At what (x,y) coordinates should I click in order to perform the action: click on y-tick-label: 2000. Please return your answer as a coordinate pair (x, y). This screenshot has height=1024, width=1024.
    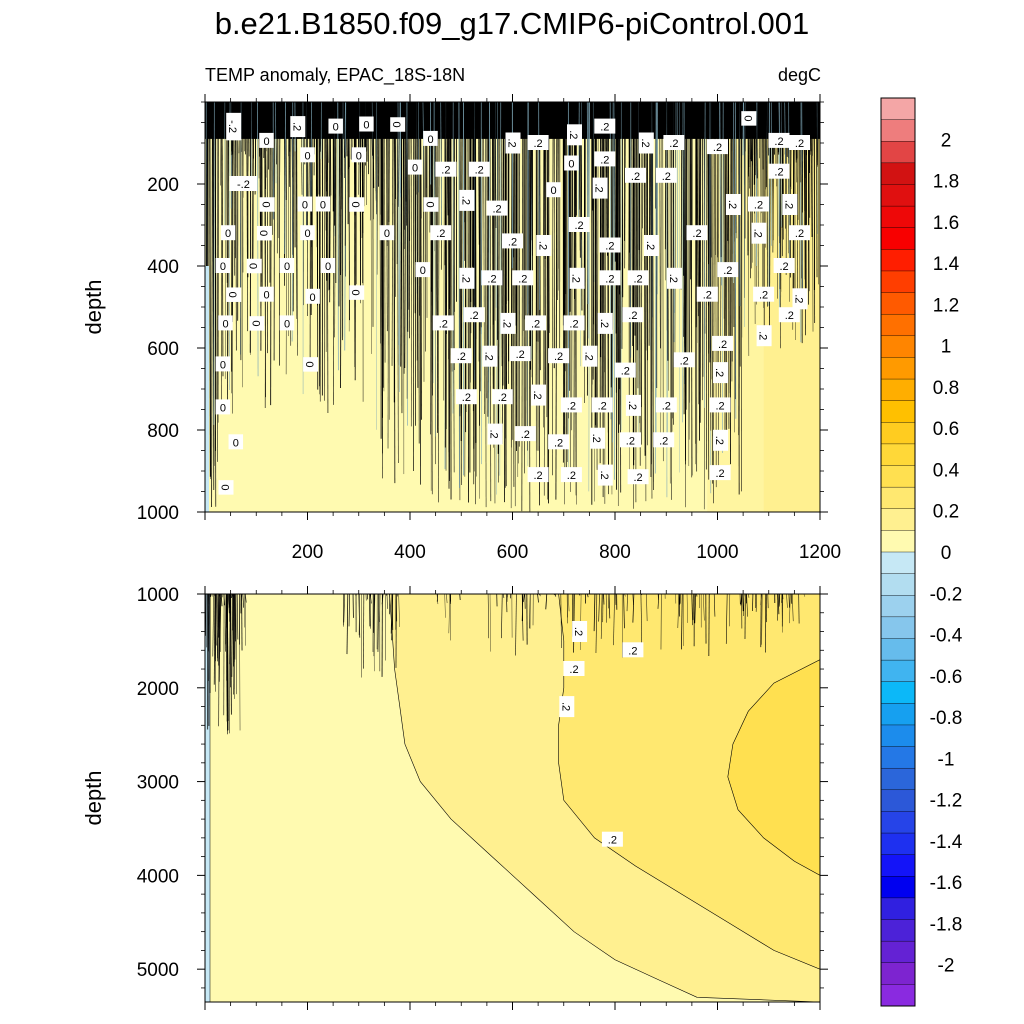
    Looking at the image, I should click on (158, 689).